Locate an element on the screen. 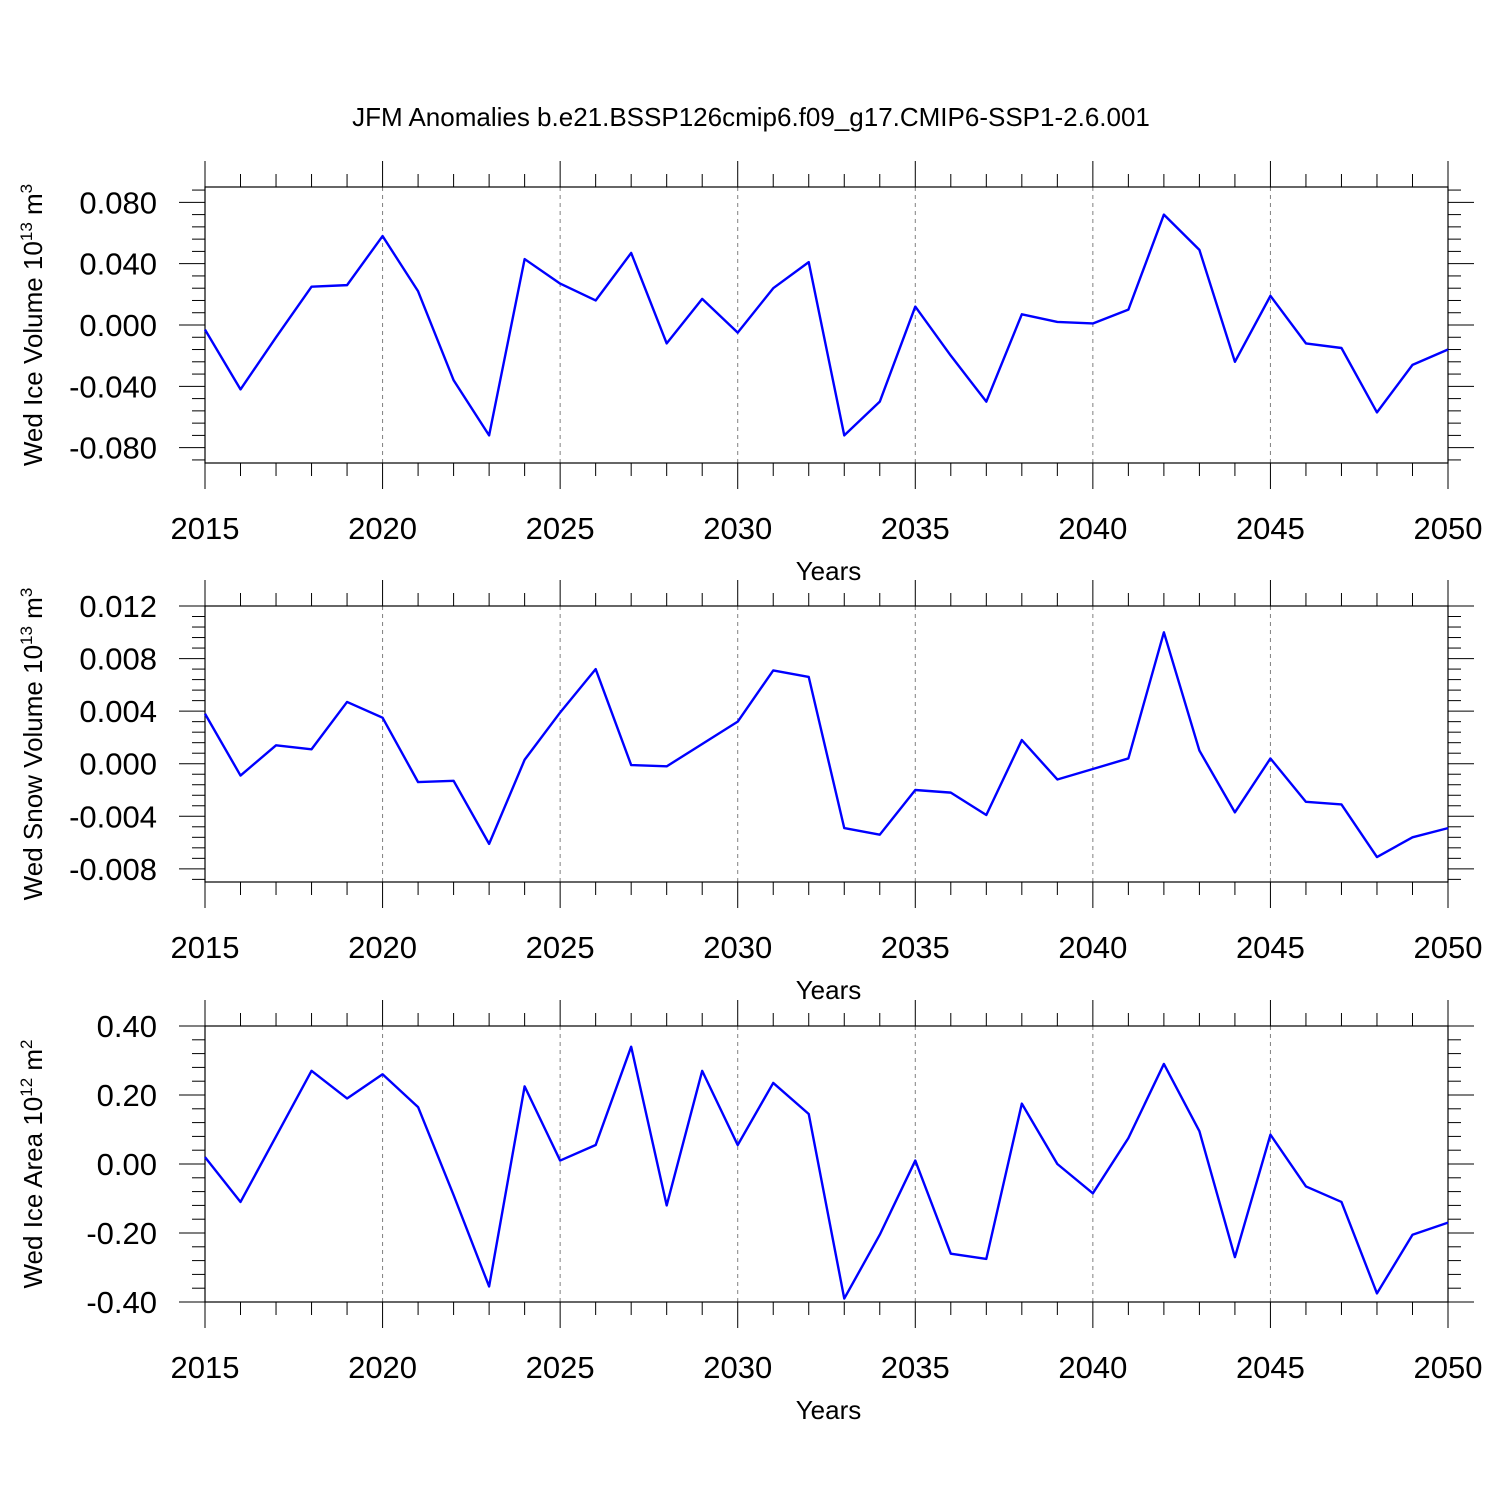 The image size is (1500, 1500). y-axis-label-text: Wed Ice Volume 10 is located at coordinates (33, 353).